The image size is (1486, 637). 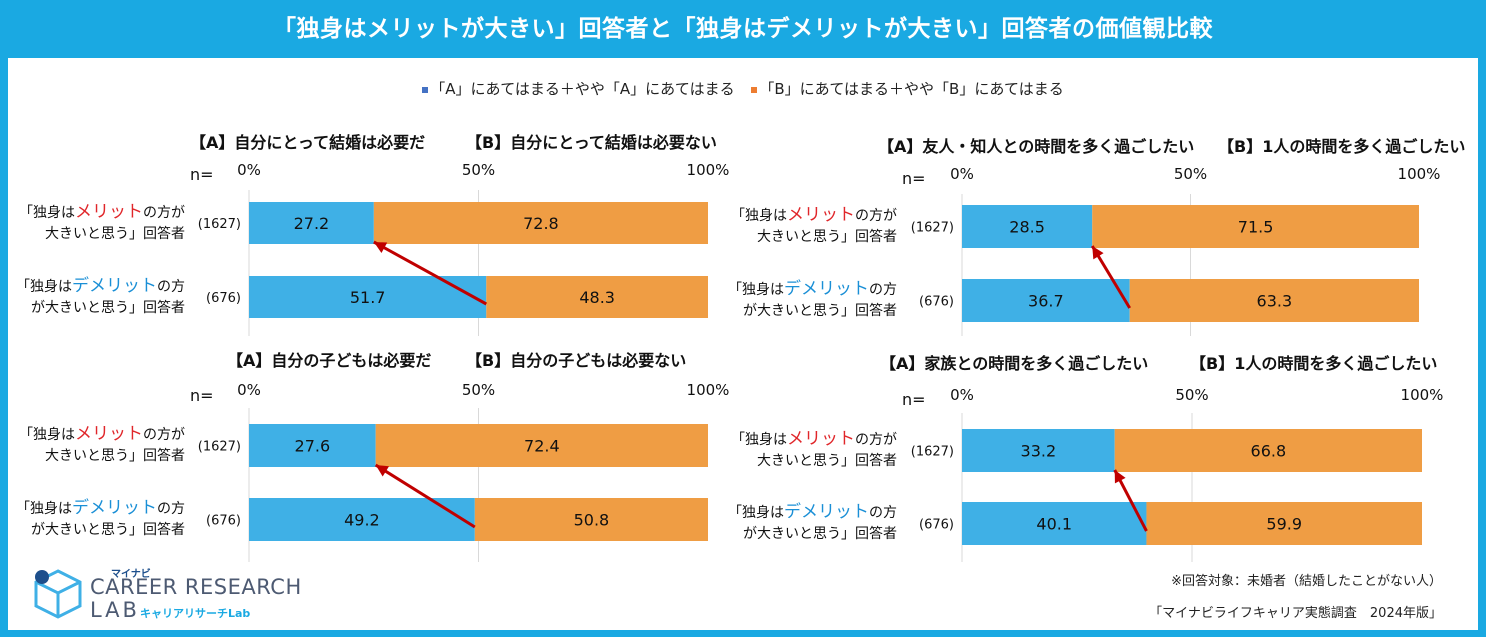 I want to click on note: ※回答対象：未婚者（結婚したことがない人）, so click(x=1306, y=581).